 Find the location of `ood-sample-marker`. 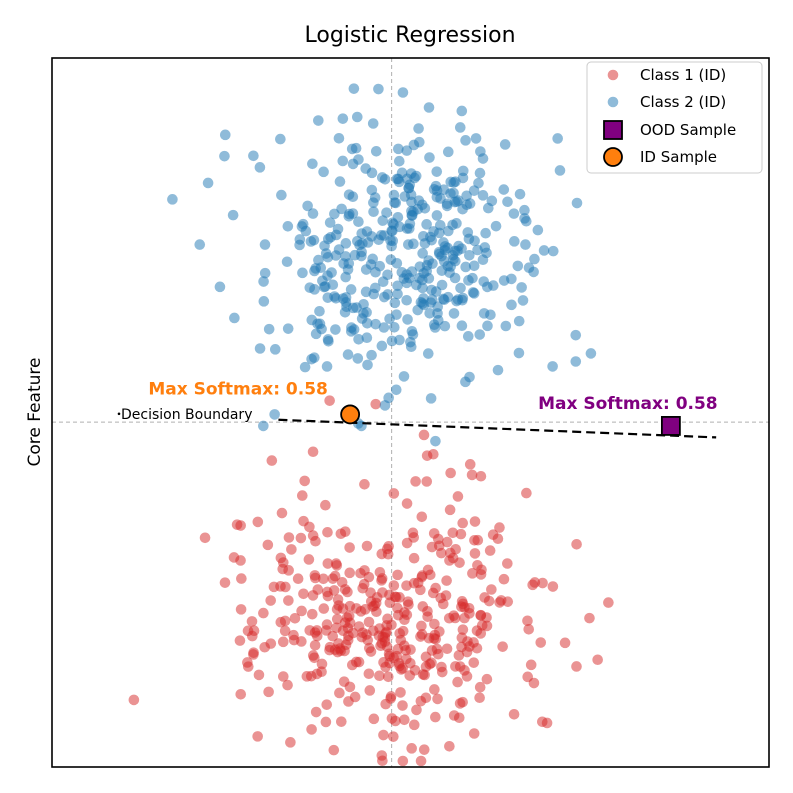

ood-sample-marker is located at coordinates (670, 426).